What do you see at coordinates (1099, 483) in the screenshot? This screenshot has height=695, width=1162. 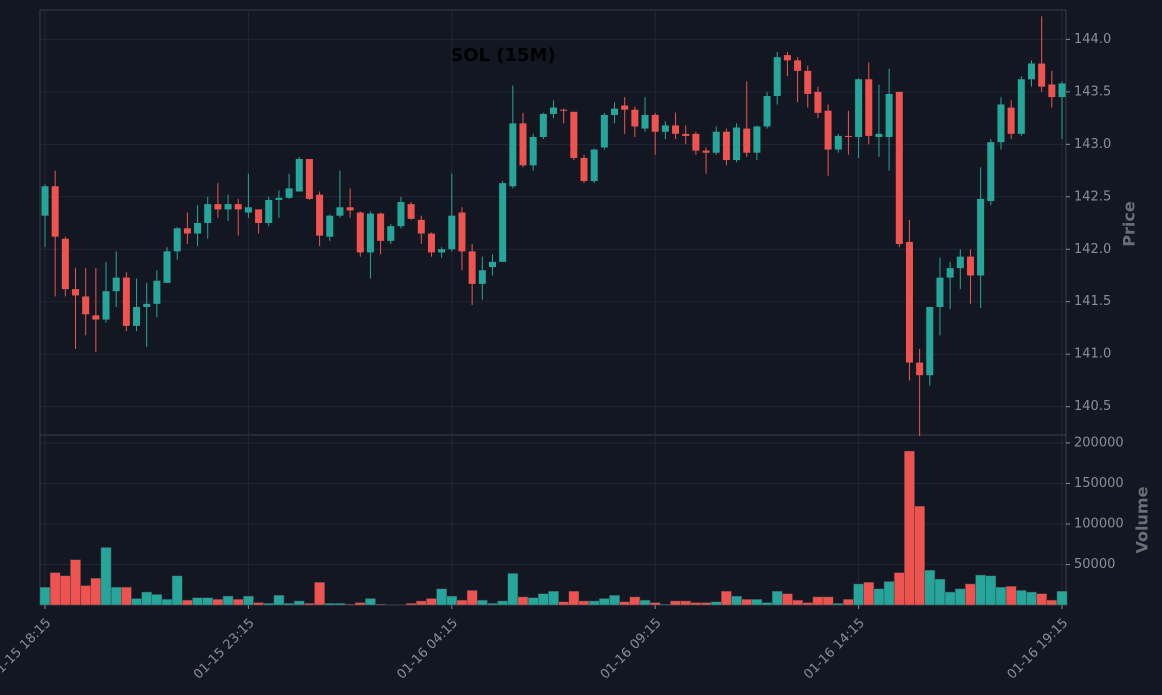 I see `volume-tick-label: 150000` at bounding box center [1099, 483].